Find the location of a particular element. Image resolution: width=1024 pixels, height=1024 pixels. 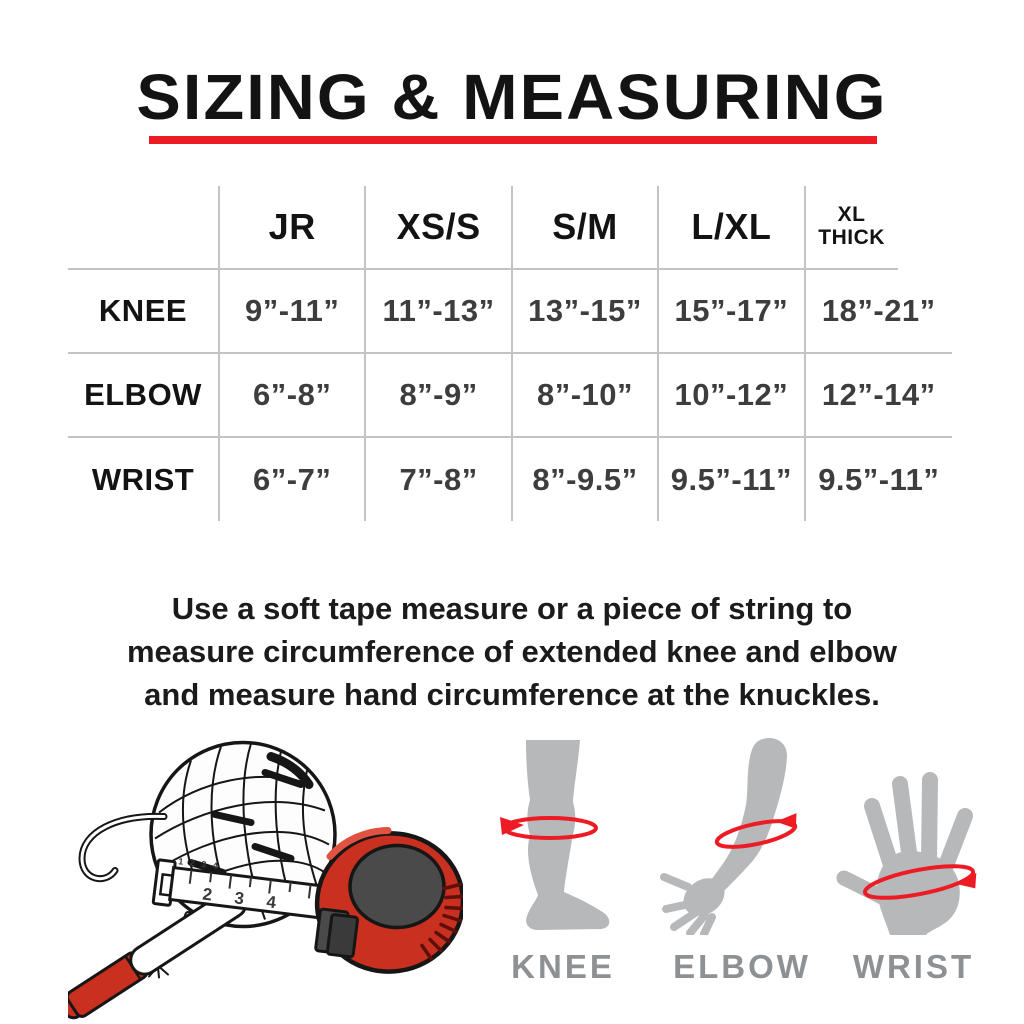

size-cell-knee-xs-s: 11”-13” is located at coordinates (439, 312).